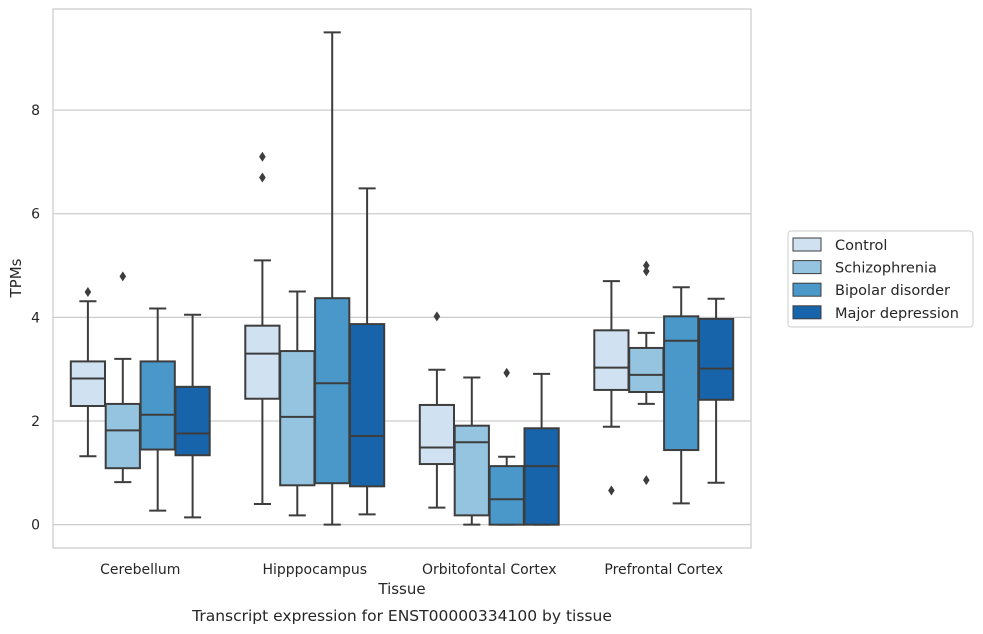 This screenshot has height=634, width=983. Describe the element at coordinates (401, 589) in the screenshot. I see `x-axis-label: Tissue` at that location.